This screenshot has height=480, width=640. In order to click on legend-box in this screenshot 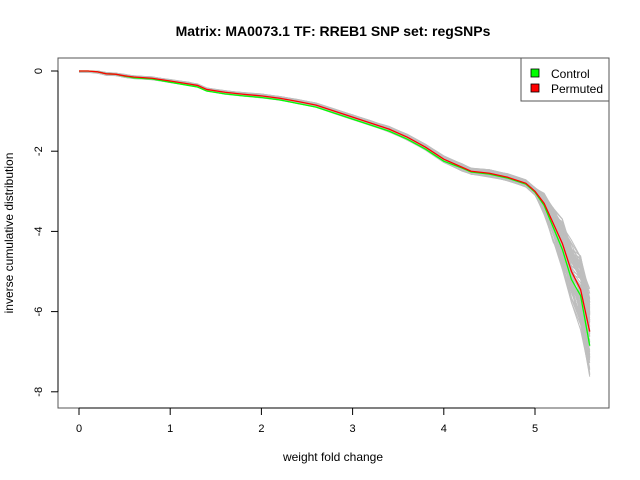, I will do `click(565, 79)`.